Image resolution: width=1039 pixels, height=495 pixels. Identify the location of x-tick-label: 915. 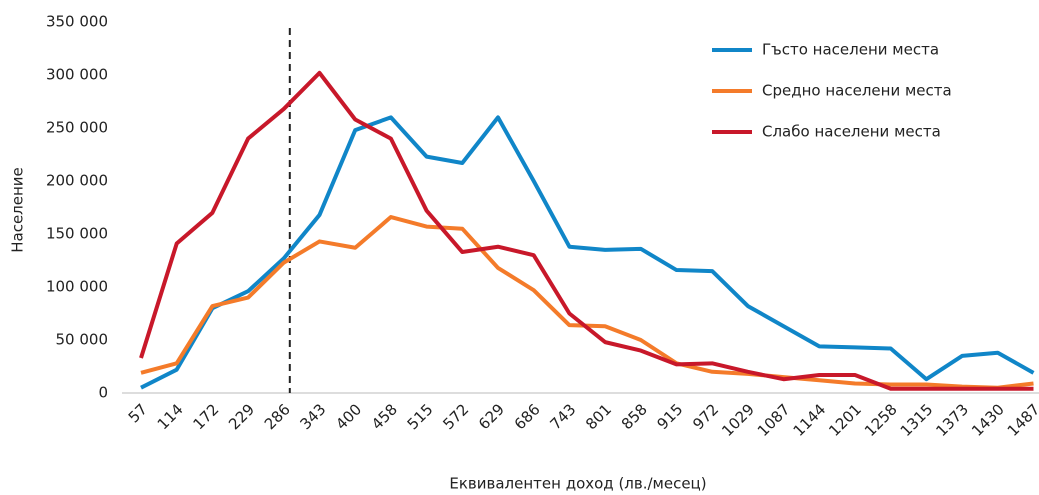
(670, 416).